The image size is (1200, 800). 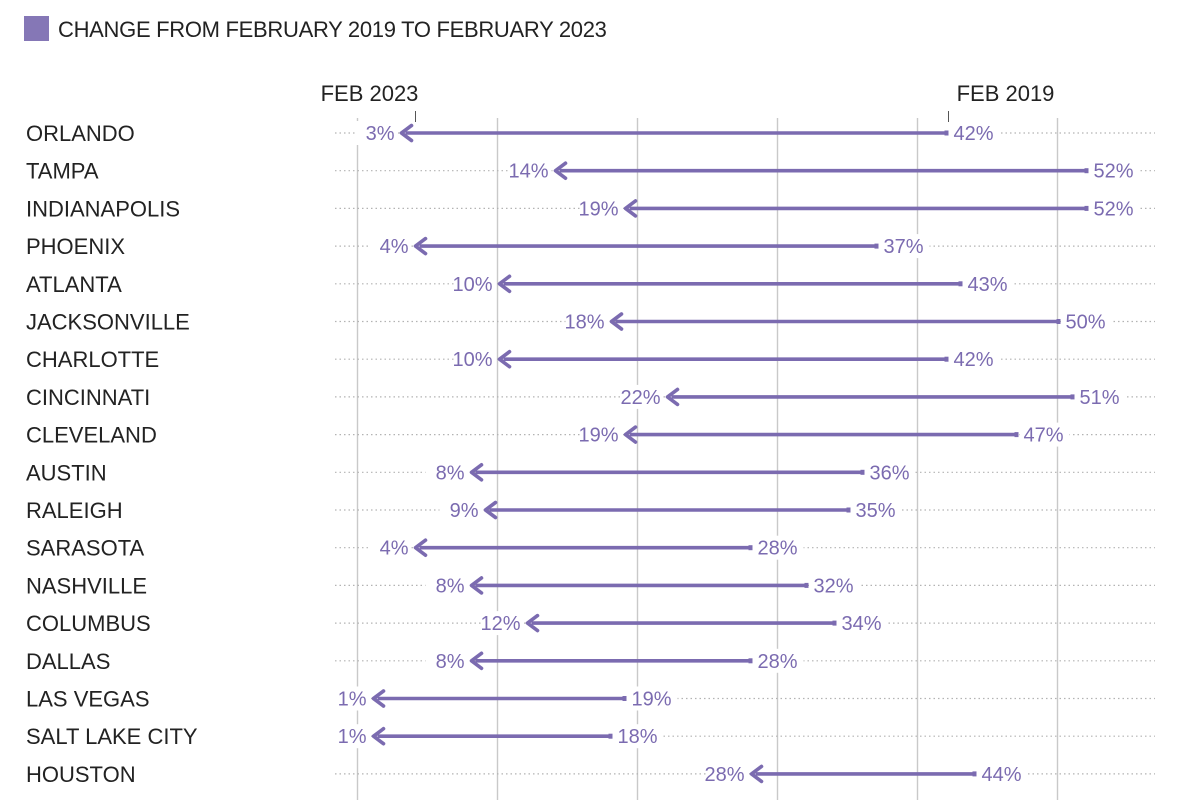 What do you see at coordinates (834, 586) in the screenshot?
I see `start-value-label: 32%` at bounding box center [834, 586].